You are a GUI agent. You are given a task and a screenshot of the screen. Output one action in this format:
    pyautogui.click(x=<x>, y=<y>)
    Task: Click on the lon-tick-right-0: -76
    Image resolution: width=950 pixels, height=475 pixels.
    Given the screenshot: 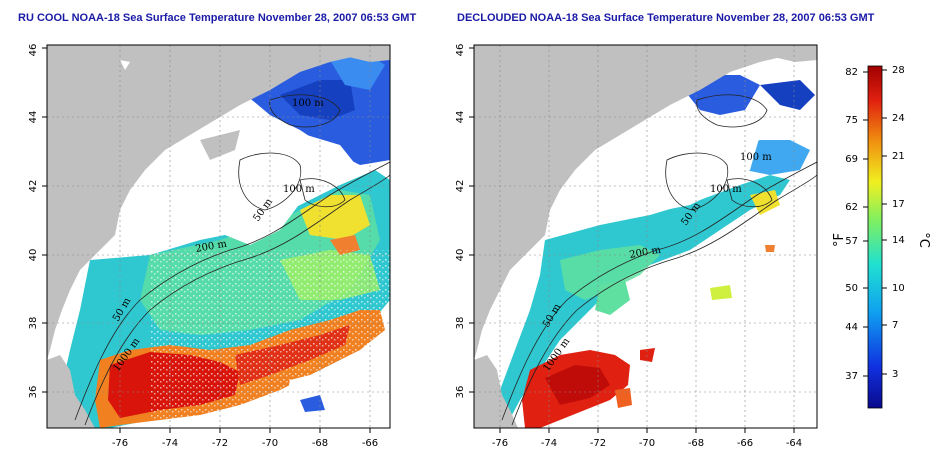 What is the action you would take?
    pyautogui.click(x=500, y=443)
    